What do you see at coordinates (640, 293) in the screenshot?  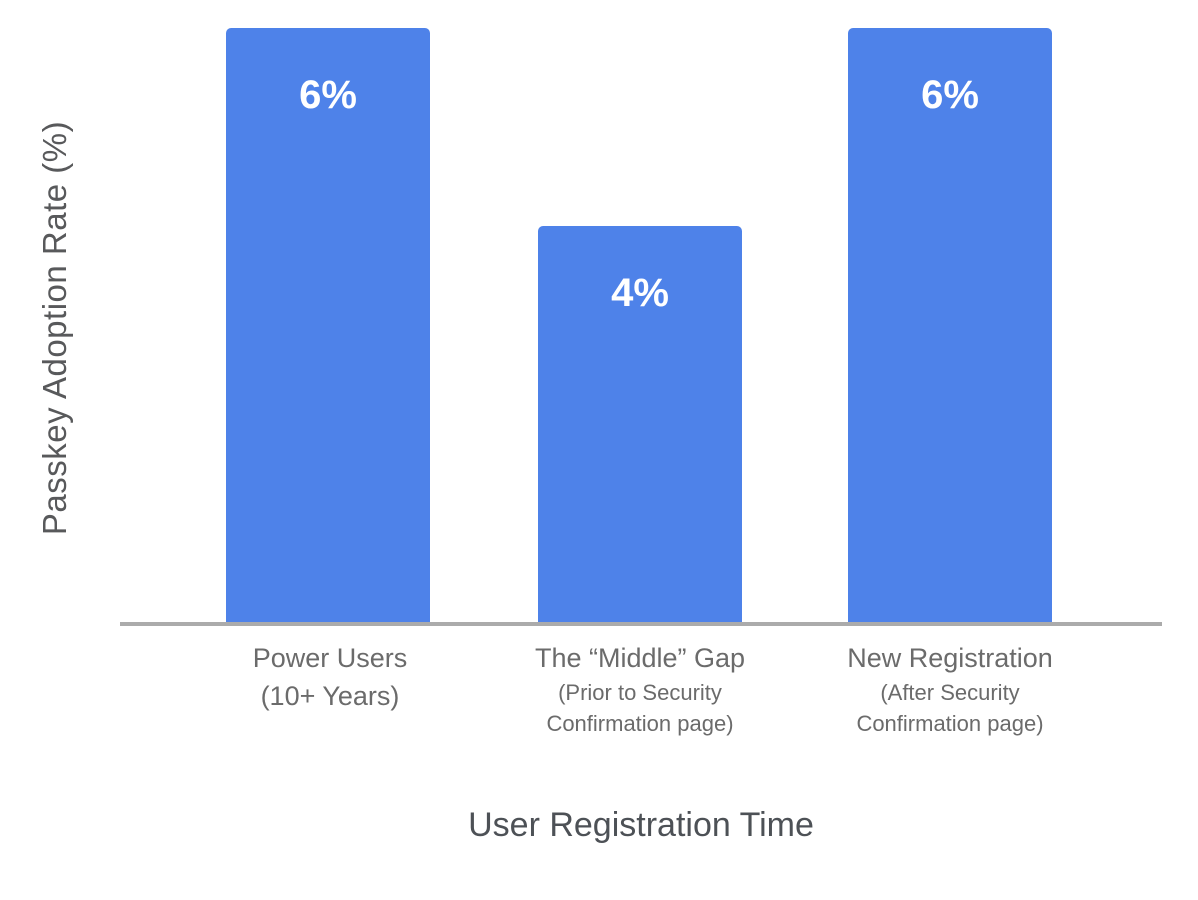 I see `bar-value-label: 4%` at bounding box center [640, 293].